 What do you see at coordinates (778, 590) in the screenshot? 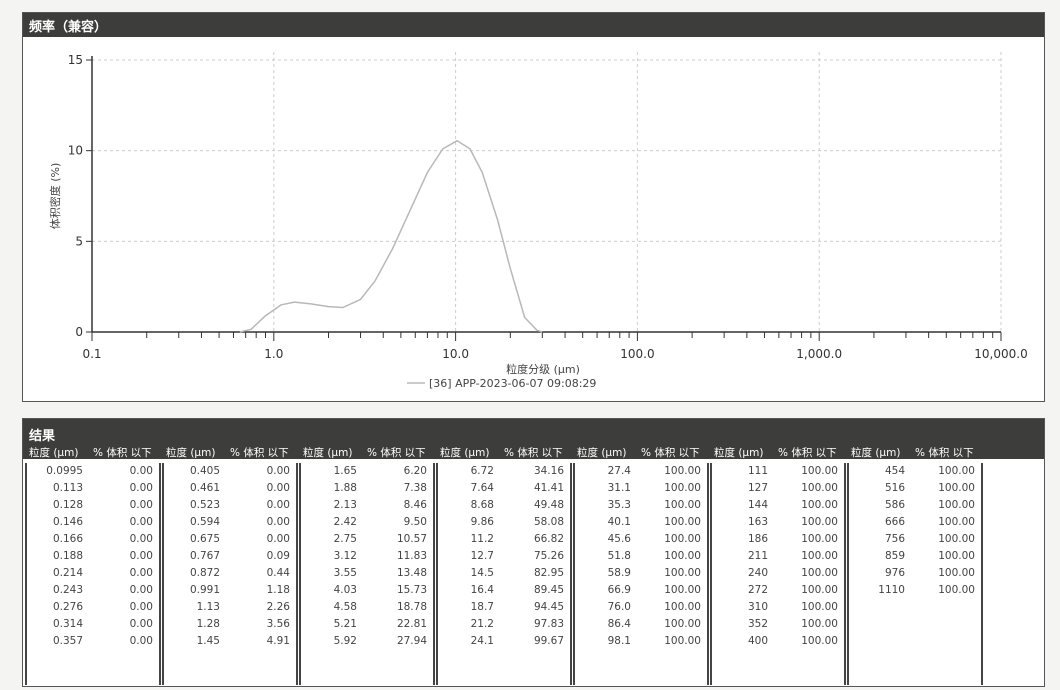
I see `table-row: 272 100.00` at bounding box center [778, 590].